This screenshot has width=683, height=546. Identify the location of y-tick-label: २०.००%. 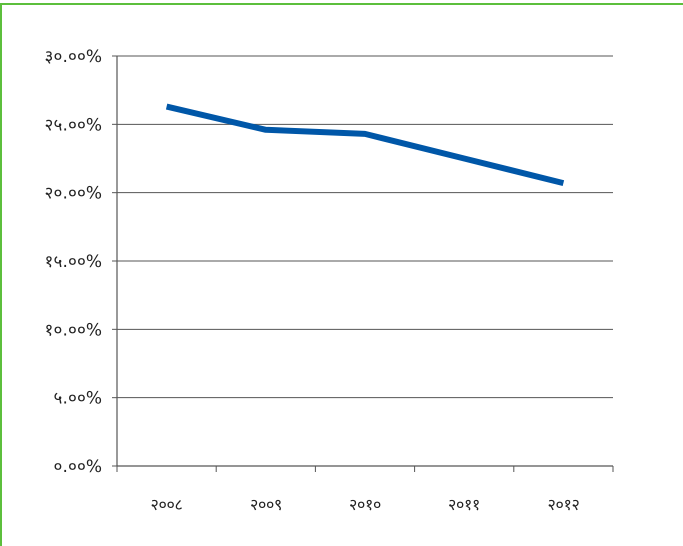
(73, 194).